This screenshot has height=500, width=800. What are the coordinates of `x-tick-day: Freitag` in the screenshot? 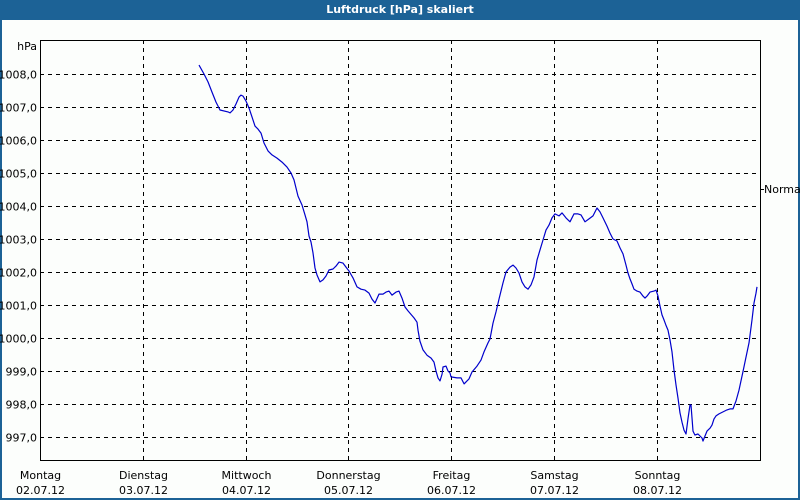 It's located at (452, 475).